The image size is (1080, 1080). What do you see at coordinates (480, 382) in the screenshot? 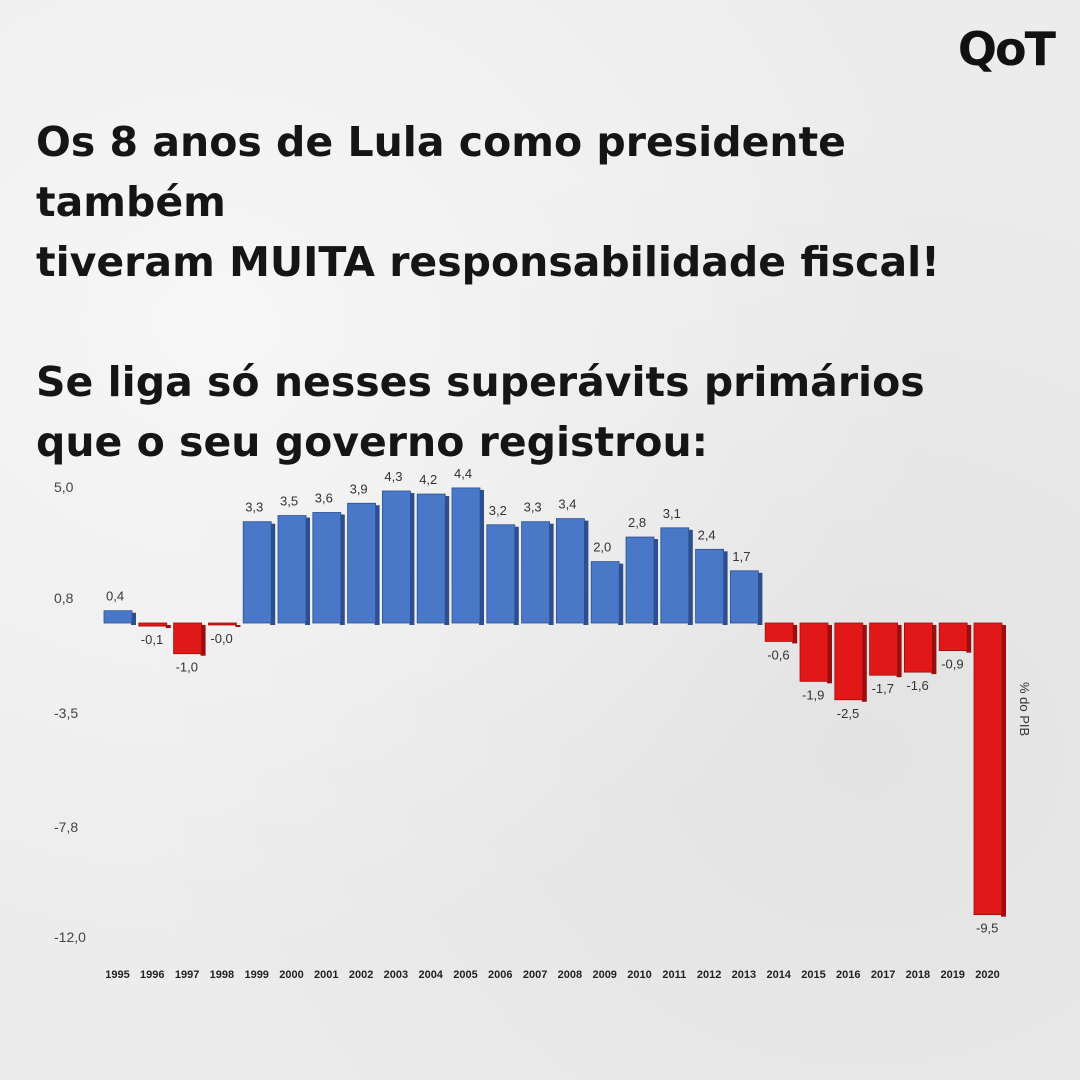
I see `headline-line-3: Se liga só nesses superávits primários` at bounding box center [480, 382].